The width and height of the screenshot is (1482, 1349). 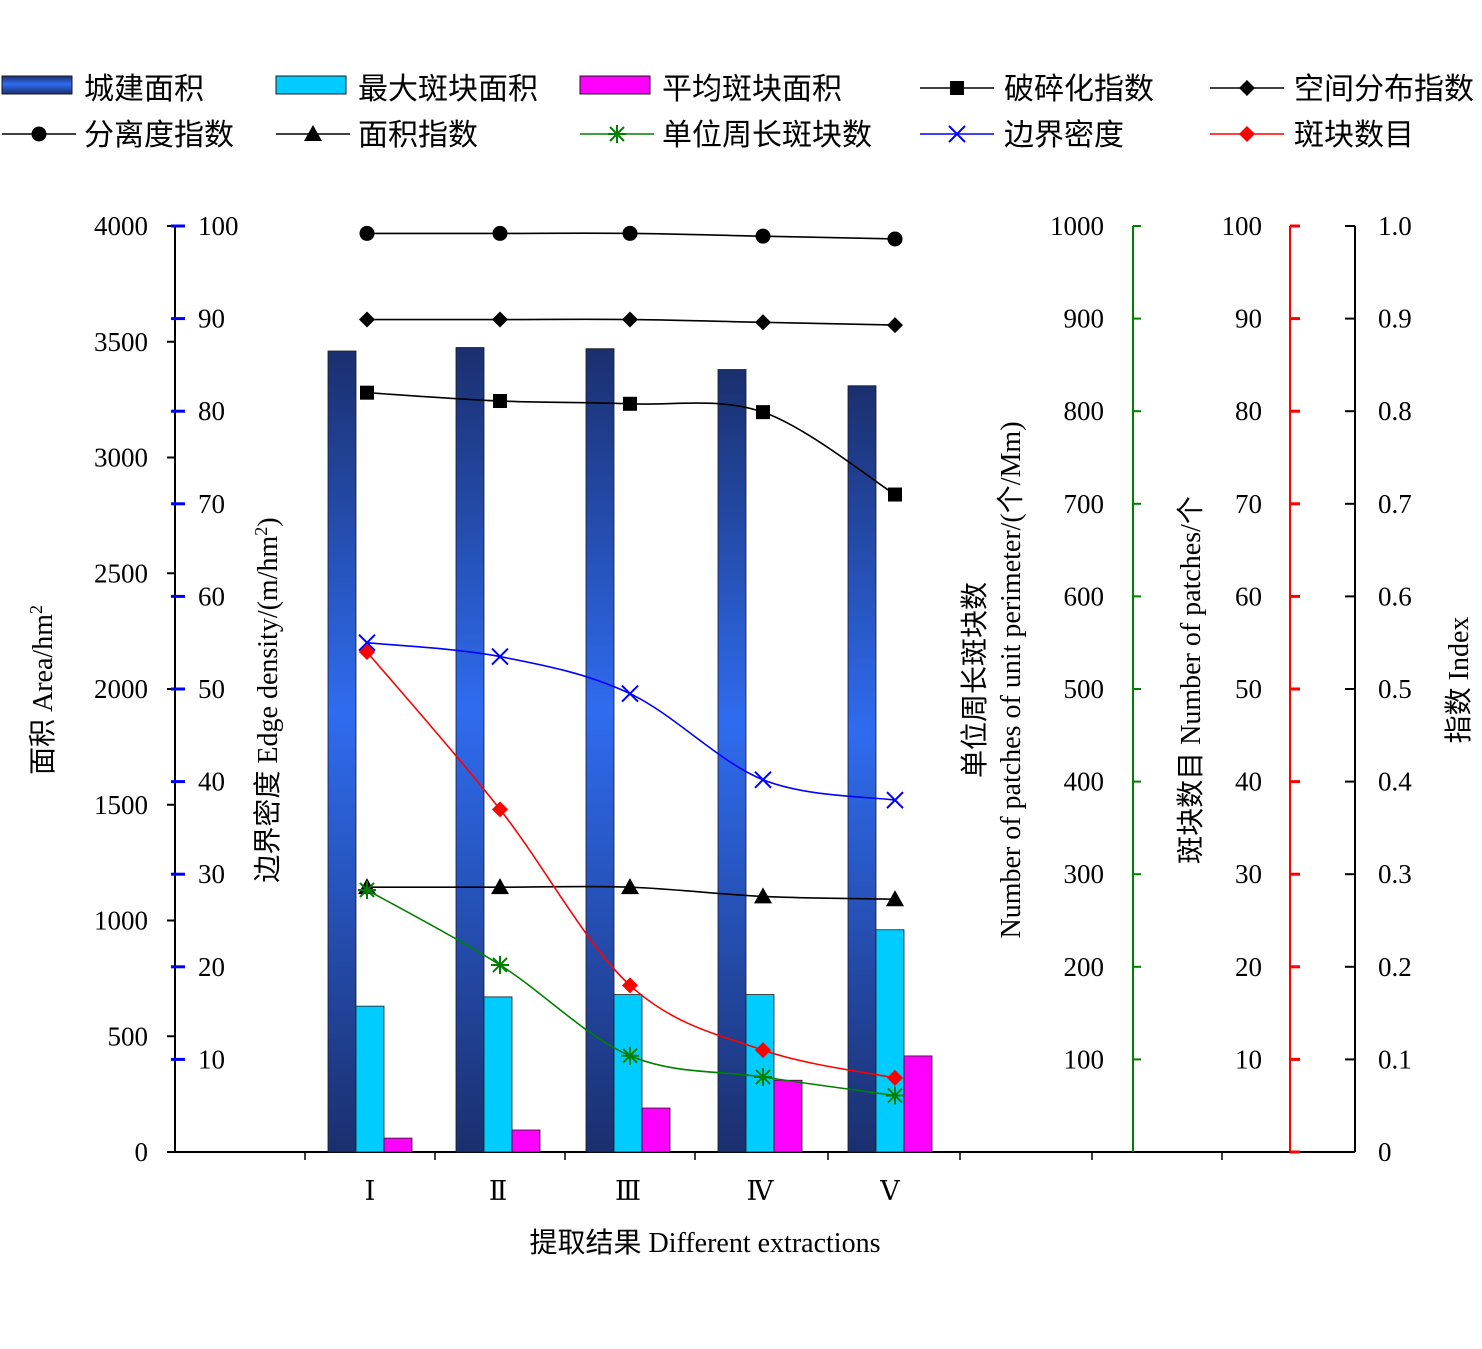 What do you see at coordinates (752, 89) in the screenshot?
I see `legend-label: 平均斑块面积` at bounding box center [752, 89].